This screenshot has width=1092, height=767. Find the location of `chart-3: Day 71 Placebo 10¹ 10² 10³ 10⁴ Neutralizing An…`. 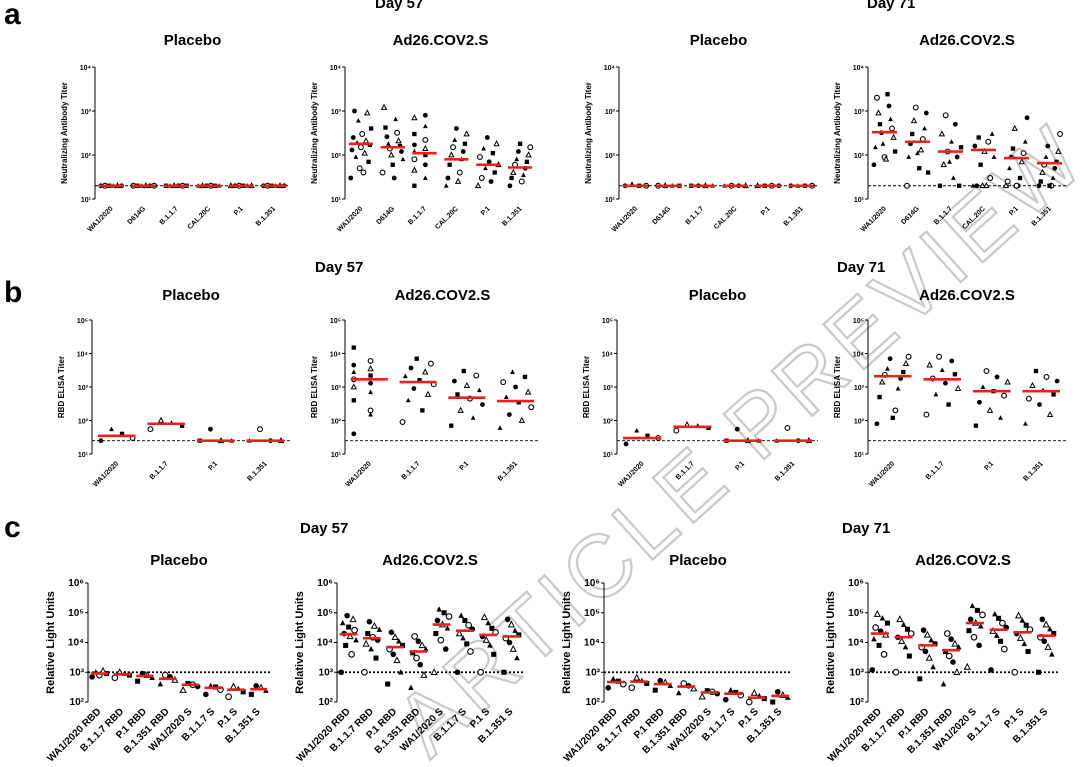

chart-3: Day 71 Placebo 10¹ 10² 10³ 10⁴ Neutralizing An… is located at coordinates (749, 117).